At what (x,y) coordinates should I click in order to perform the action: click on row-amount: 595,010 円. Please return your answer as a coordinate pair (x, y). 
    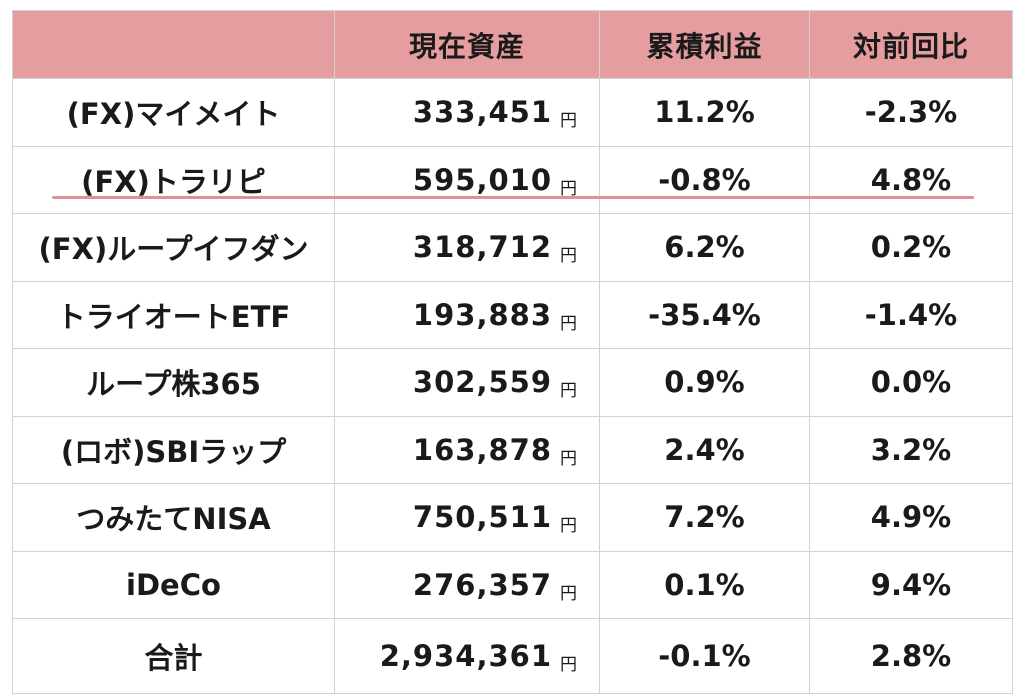
    Looking at the image, I should click on (467, 179).